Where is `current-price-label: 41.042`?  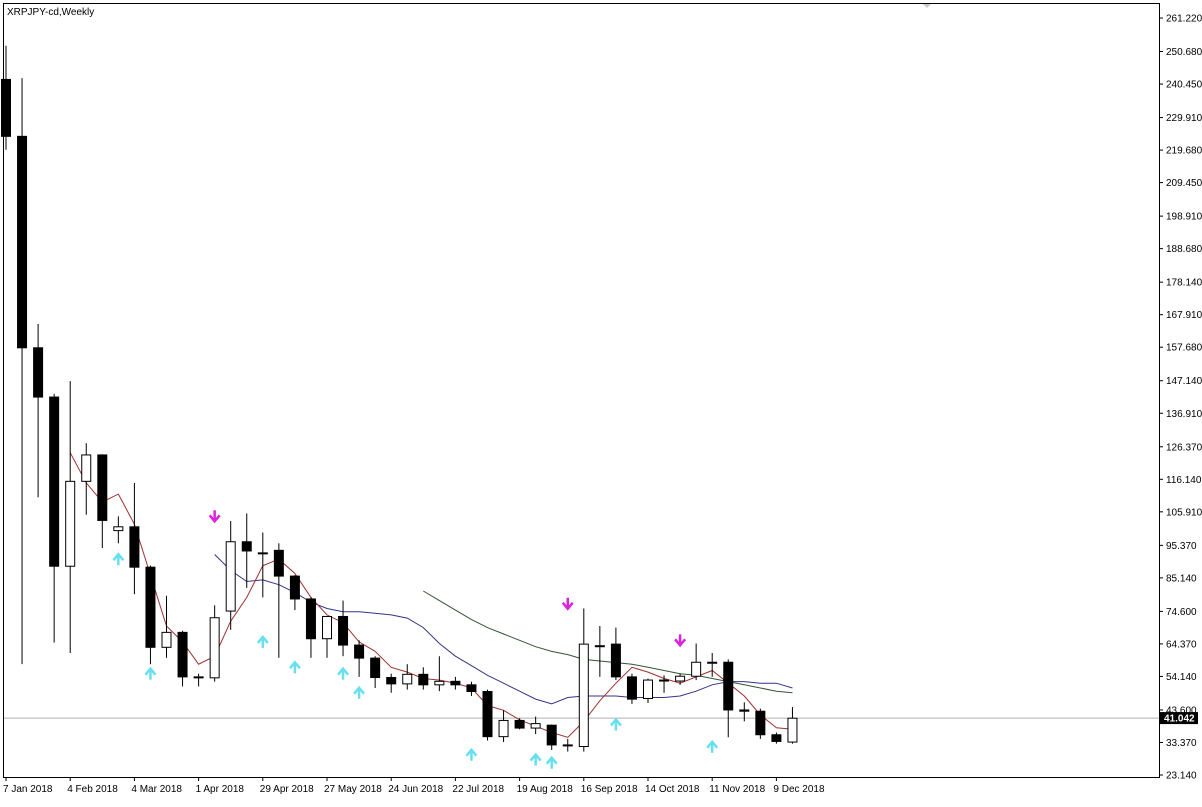 current-price-label: 41.042 is located at coordinates (1179, 719).